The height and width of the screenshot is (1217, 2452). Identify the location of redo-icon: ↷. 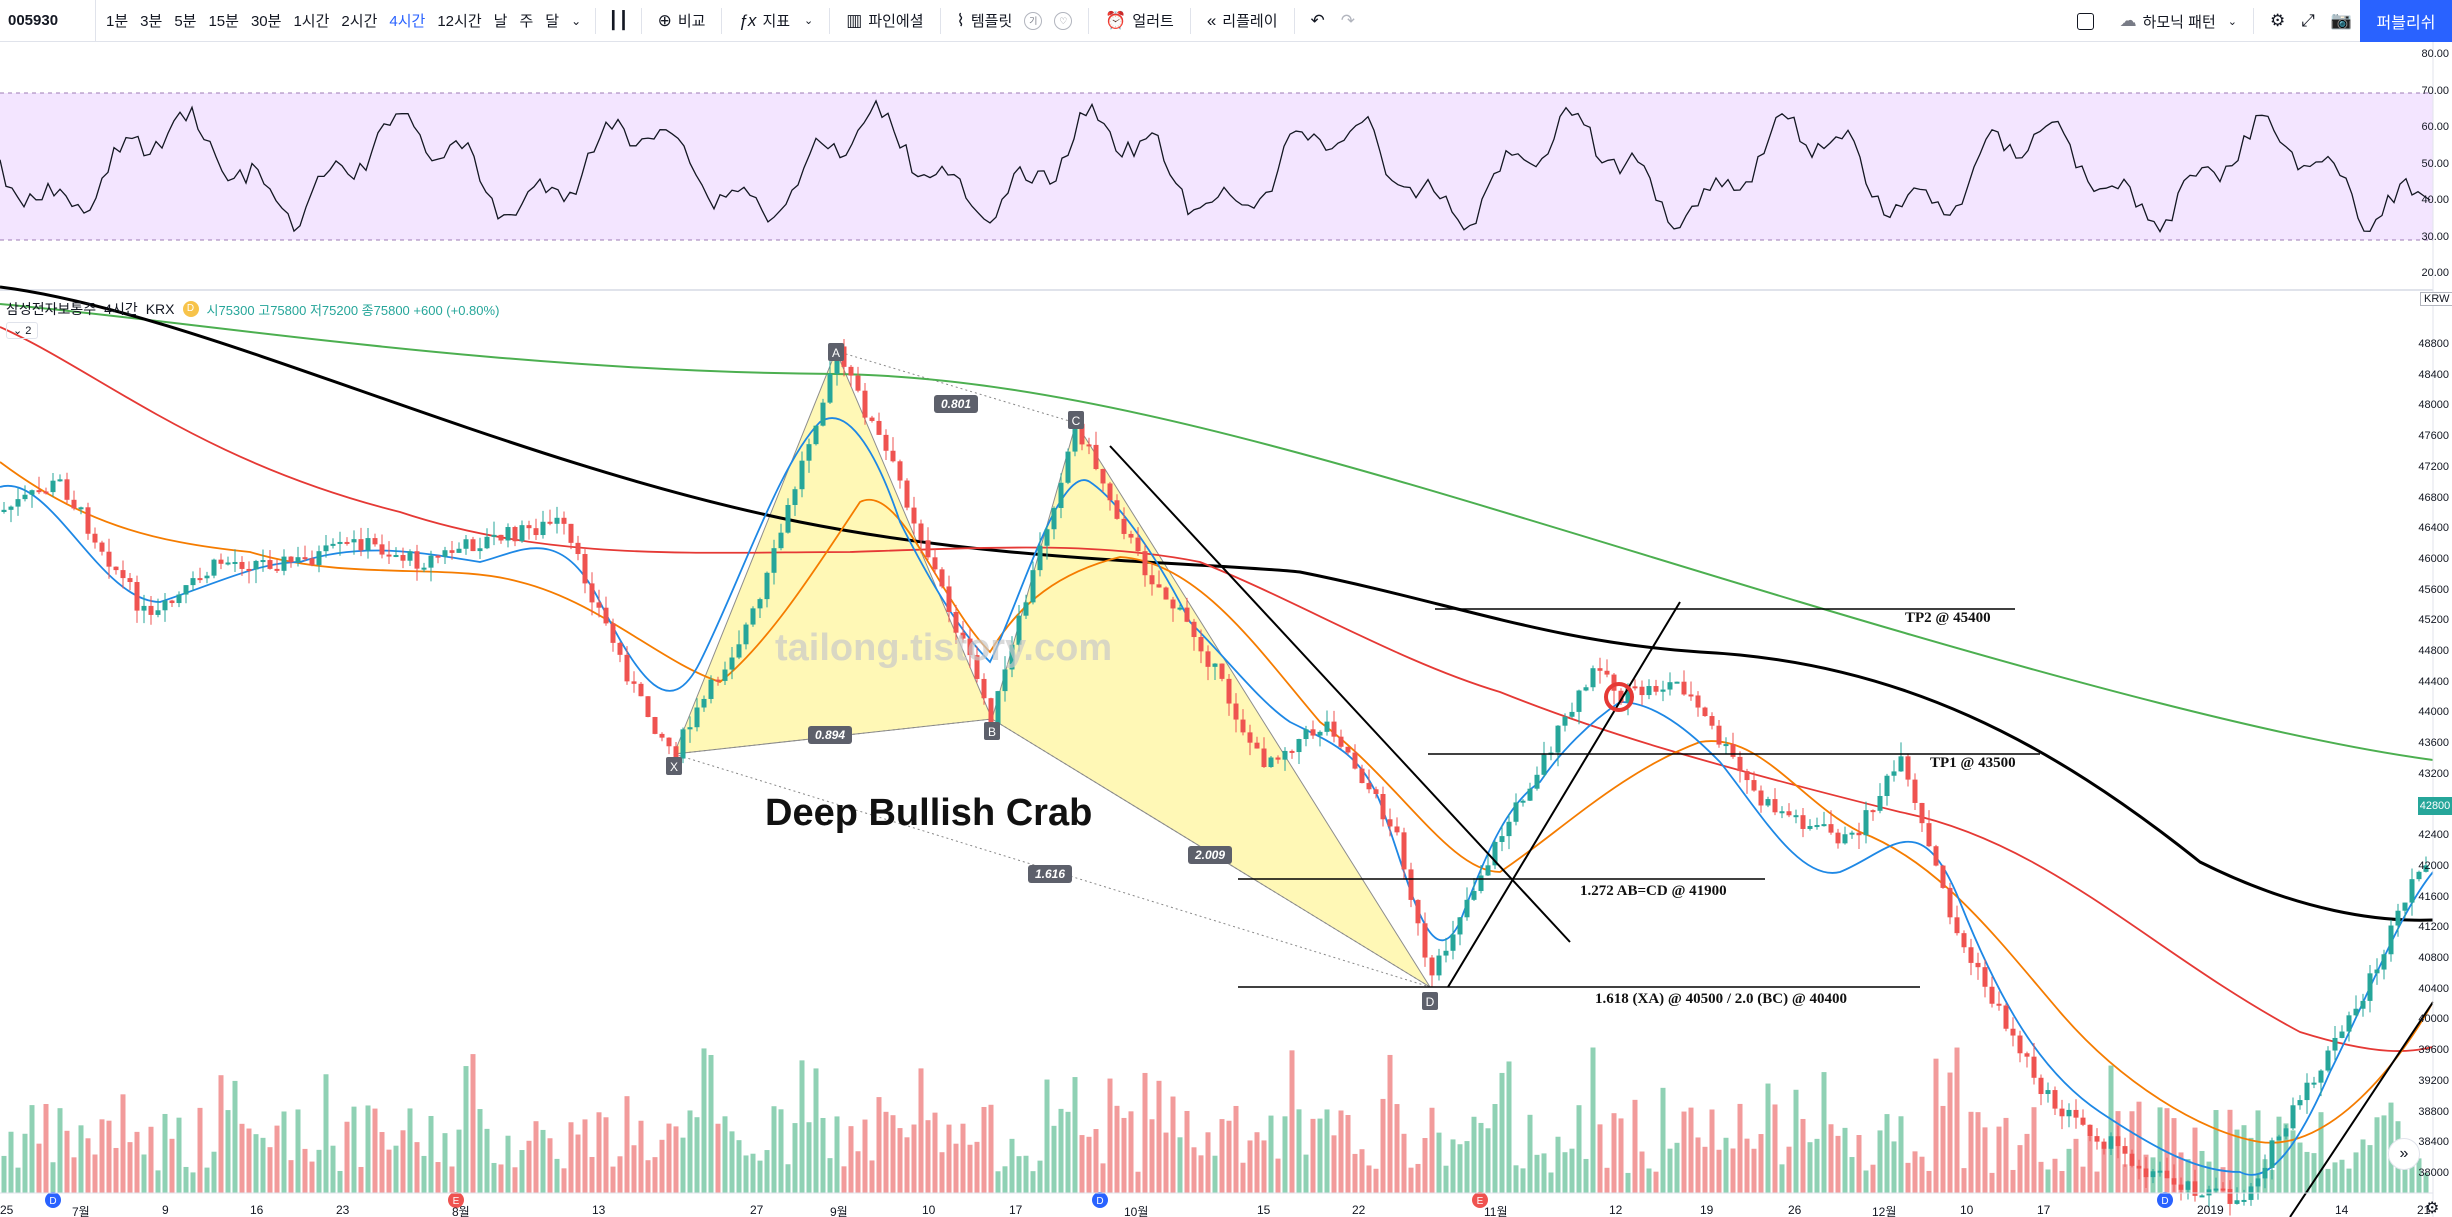
(1347, 20).